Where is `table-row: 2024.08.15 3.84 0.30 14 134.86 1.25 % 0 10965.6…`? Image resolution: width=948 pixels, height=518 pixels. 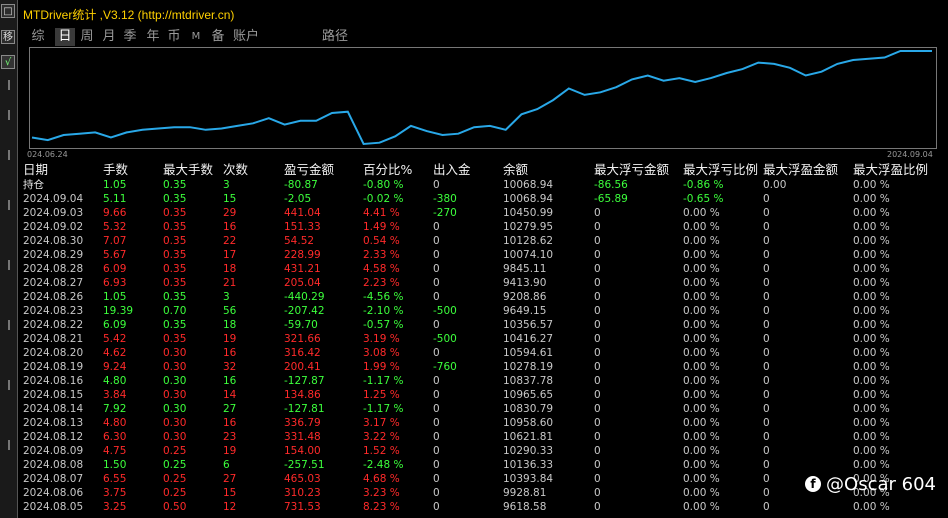 table-row: 2024.08.15 3.84 0.30 14 134.86 1.25 % 0 10965.6… is located at coordinates (483, 395).